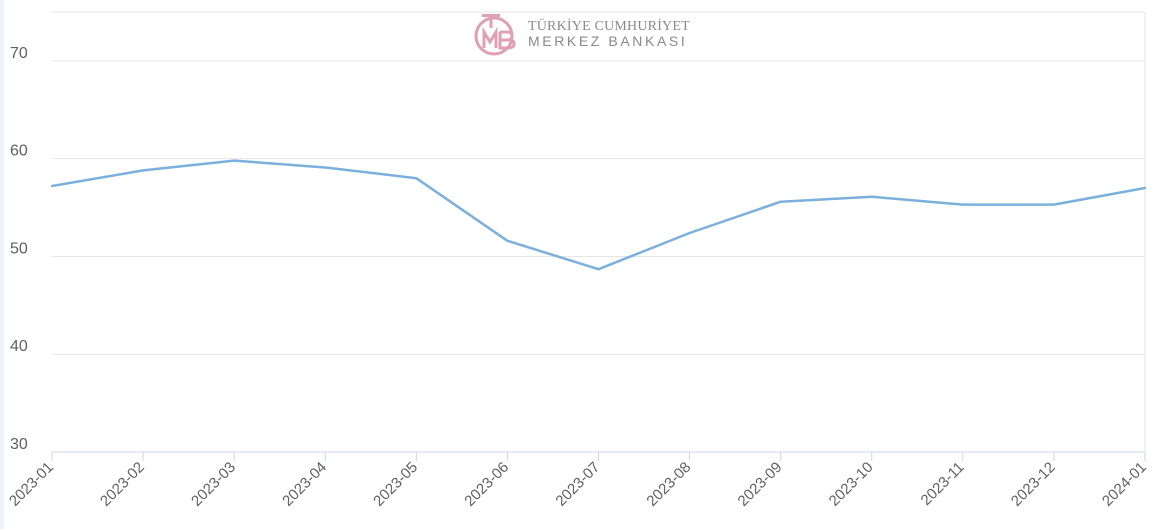  Describe the element at coordinates (19, 248) in the screenshot. I see `y-tick-label: 50` at that location.